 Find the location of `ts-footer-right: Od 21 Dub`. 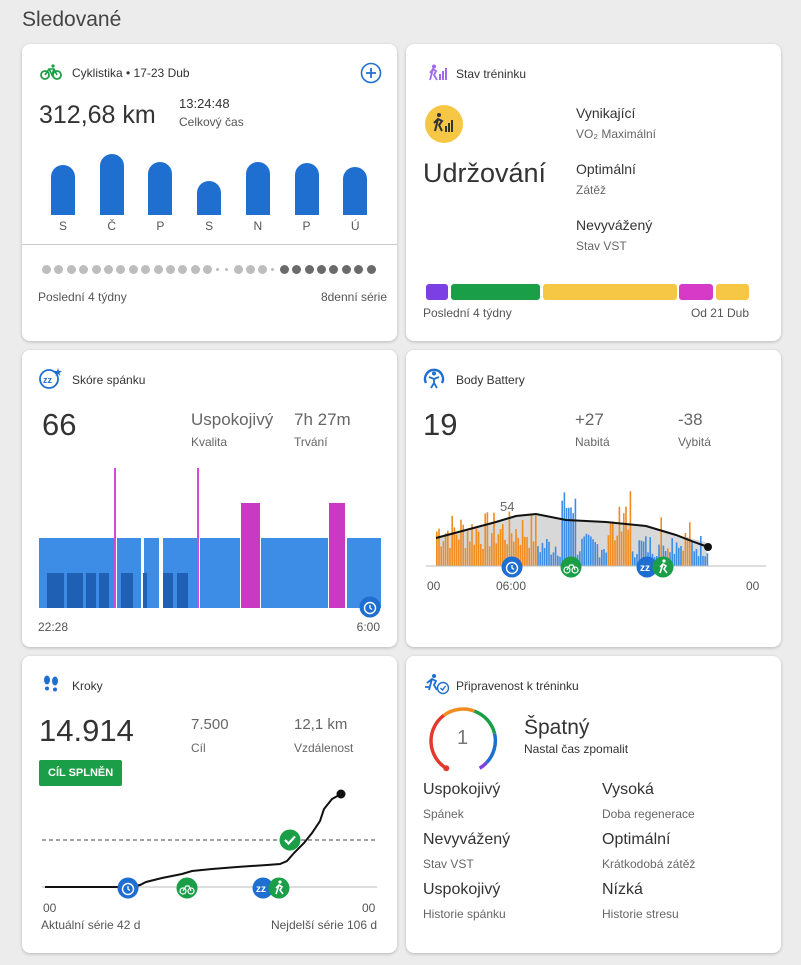

ts-footer-right: Od 21 Dub is located at coordinates (719, 313).